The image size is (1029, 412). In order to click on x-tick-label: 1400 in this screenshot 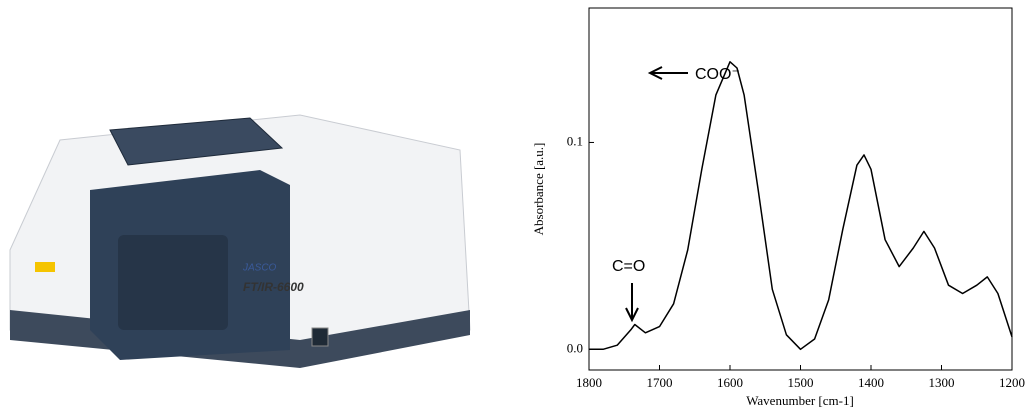, I will do `click(871, 382)`.